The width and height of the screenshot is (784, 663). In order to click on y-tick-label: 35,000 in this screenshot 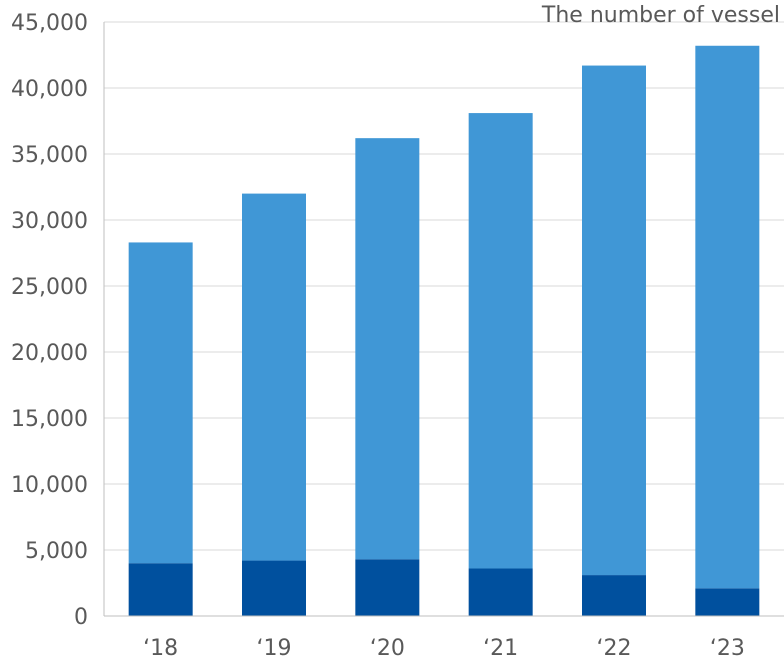, I will do `click(49, 155)`.